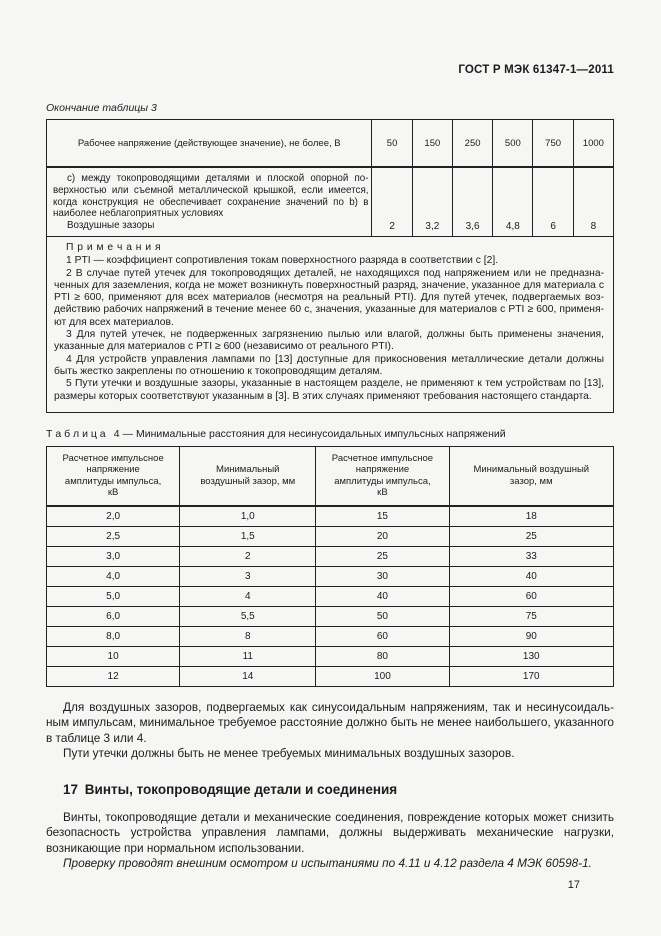 The width and height of the screenshot is (661, 936). Describe the element at coordinates (248, 576) in the screenshot. I see `table4-cell: 3` at that location.